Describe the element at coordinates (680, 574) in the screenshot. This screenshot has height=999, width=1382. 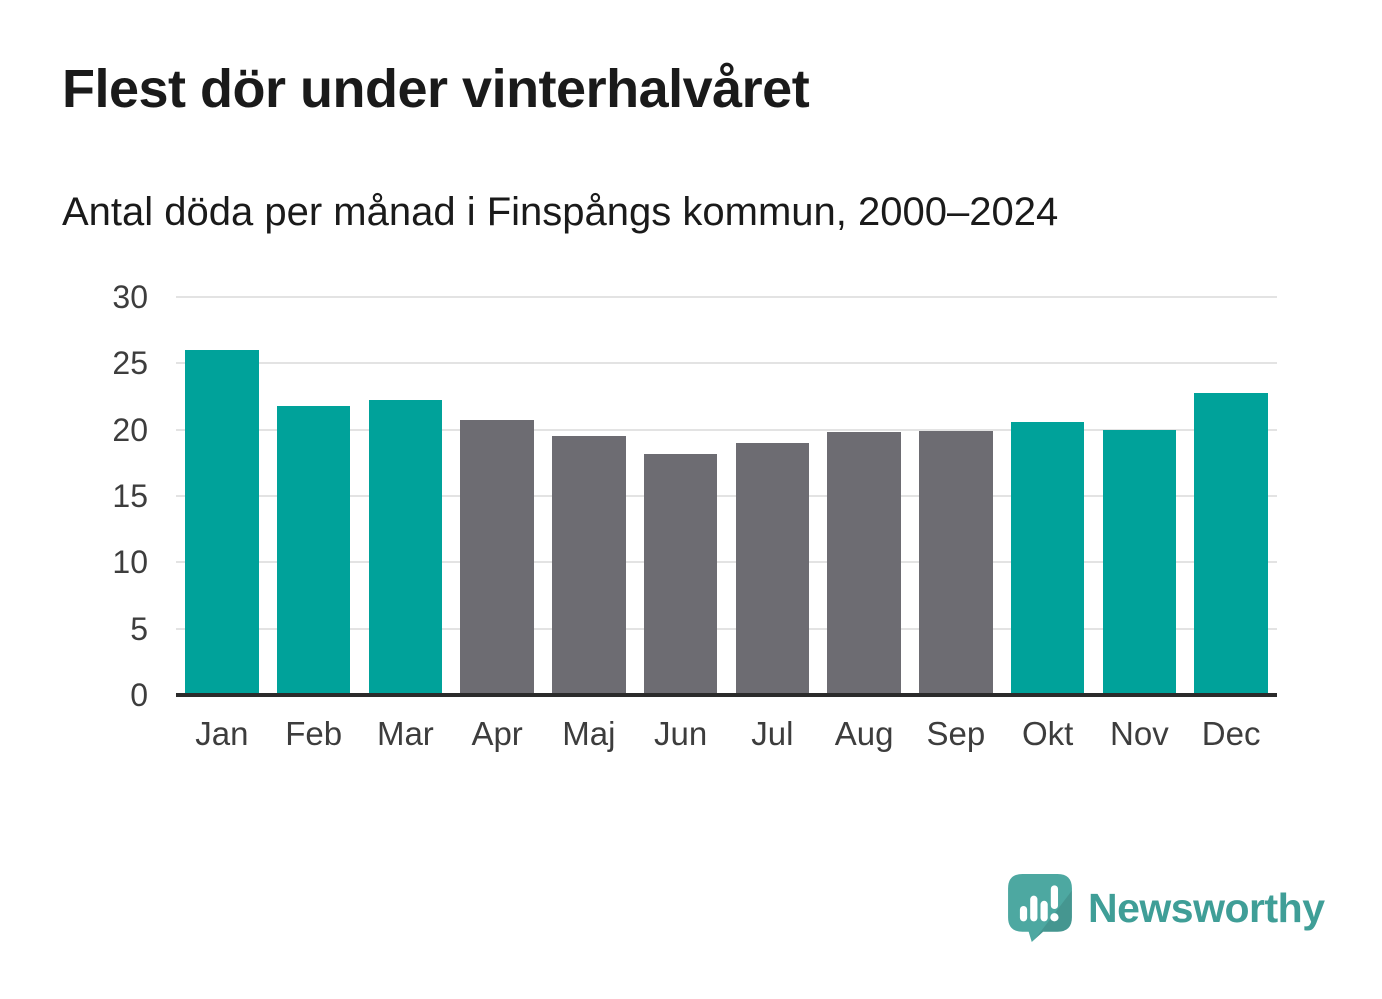
I see `bar-jun` at that location.